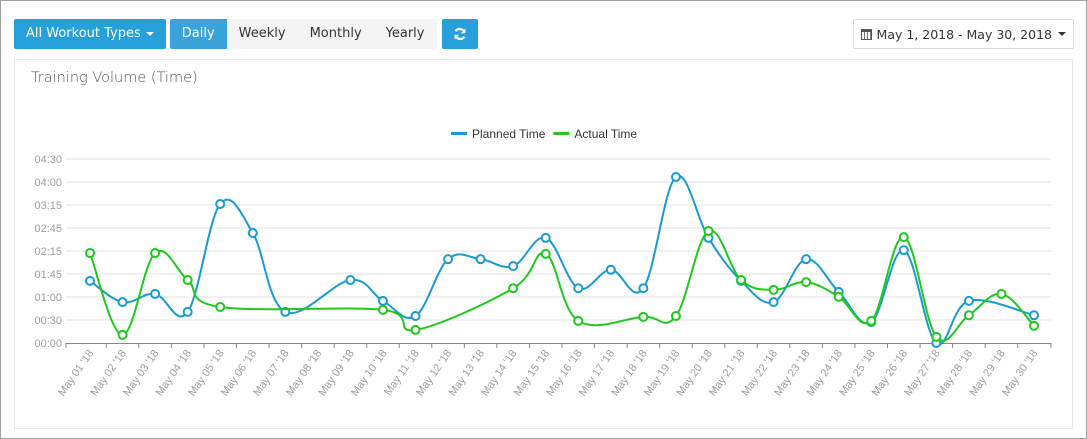 The height and width of the screenshot is (439, 1087). What do you see at coordinates (262, 34) in the screenshot?
I see `period-weekly-button: Weekly` at bounding box center [262, 34].